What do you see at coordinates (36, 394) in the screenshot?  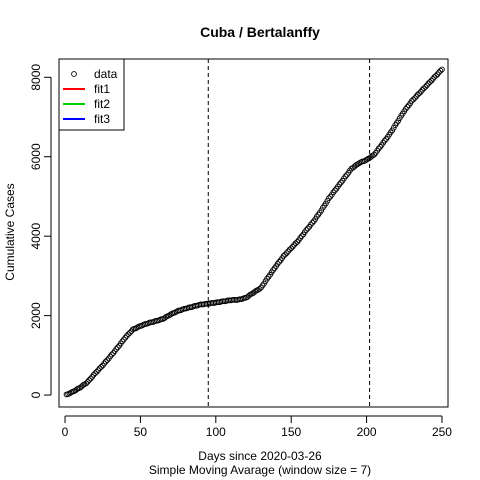 I see `y-tick-label: 0` at bounding box center [36, 394].